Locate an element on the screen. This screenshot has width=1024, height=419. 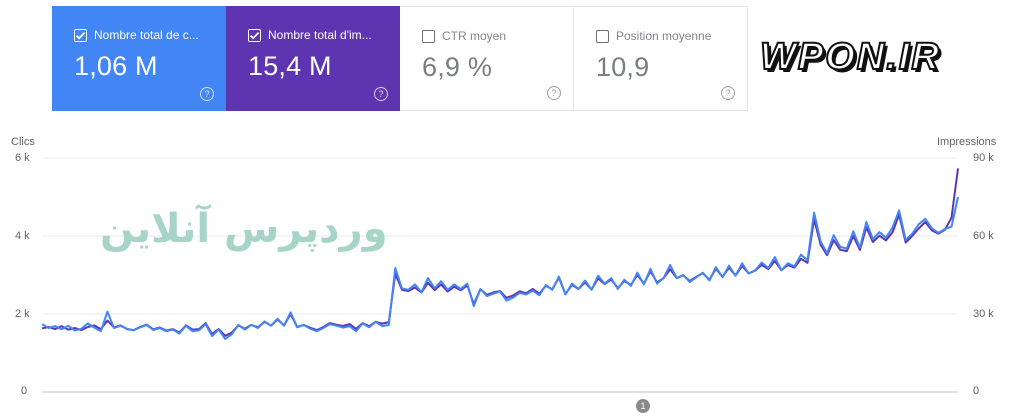
metric-card-impressions: Nombre total d'im... 15,4 M ? is located at coordinates (313, 58).